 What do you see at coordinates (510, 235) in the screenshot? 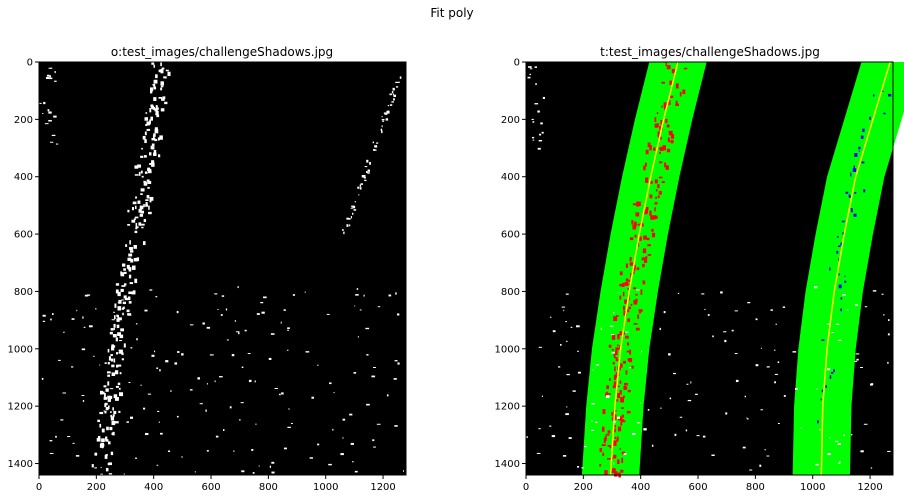
I see `y-tick-label: 600` at bounding box center [510, 235].